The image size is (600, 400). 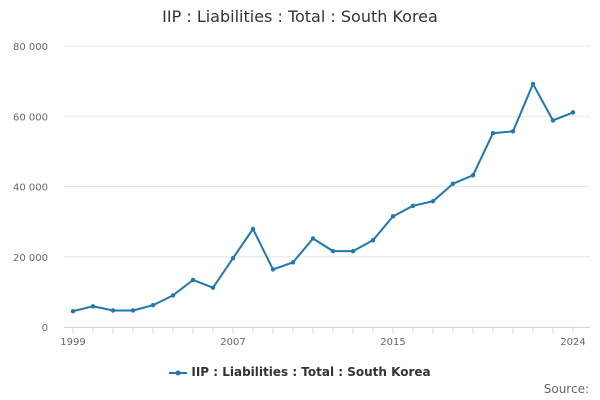 What do you see at coordinates (72, 342) in the screenshot?
I see `x-tick-label: 1999` at bounding box center [72, 342].